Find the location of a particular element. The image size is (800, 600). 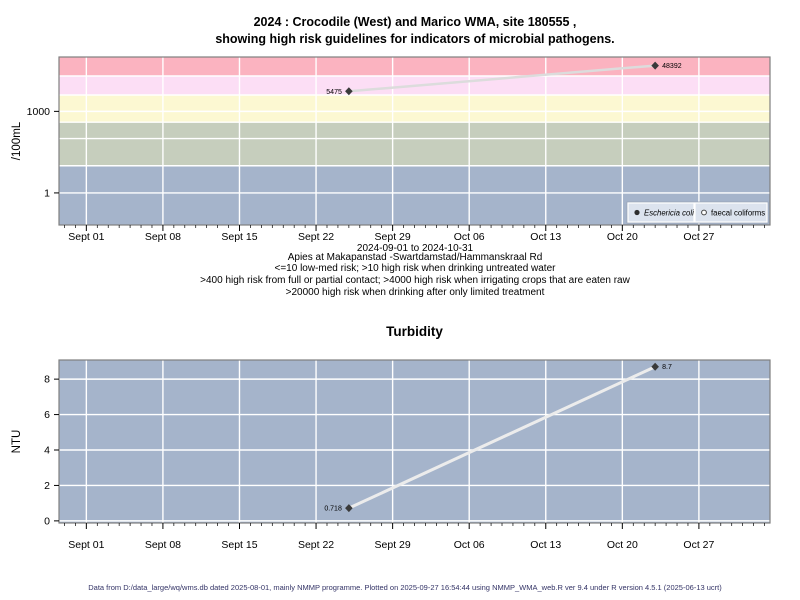

y-tick-label: 1000 is located at coordinates (39, 112).